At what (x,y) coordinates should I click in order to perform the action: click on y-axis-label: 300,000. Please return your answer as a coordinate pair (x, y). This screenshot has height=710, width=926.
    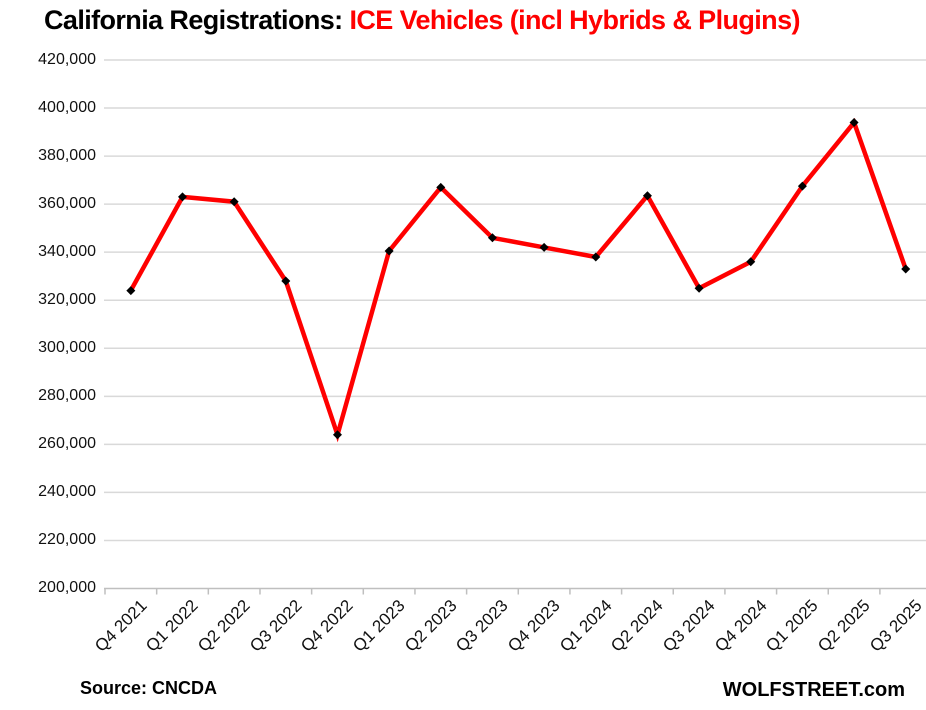
    Looking at the image, I should click on (67, 347).